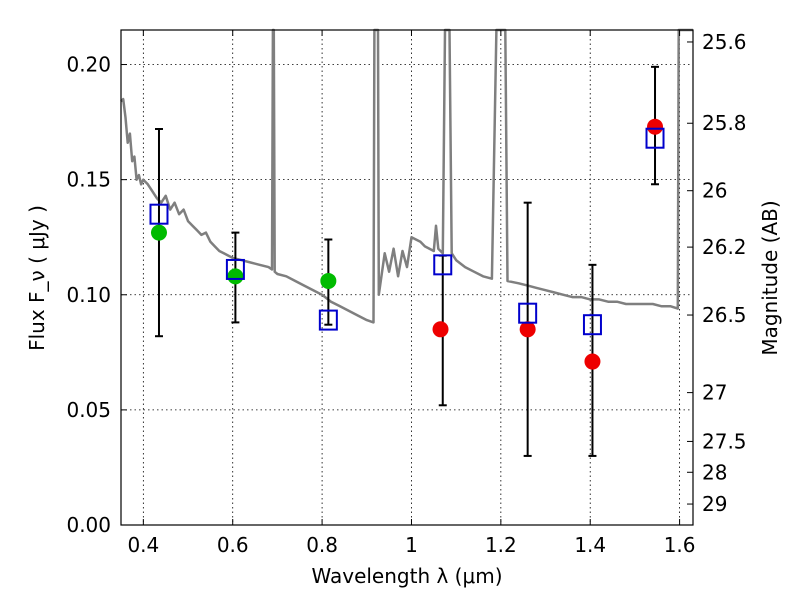 This screenshot has height=600, width=800. Describe the element at coordinates (714, 191) in the screenshot. I see `right-tick-label: 26` at that location.